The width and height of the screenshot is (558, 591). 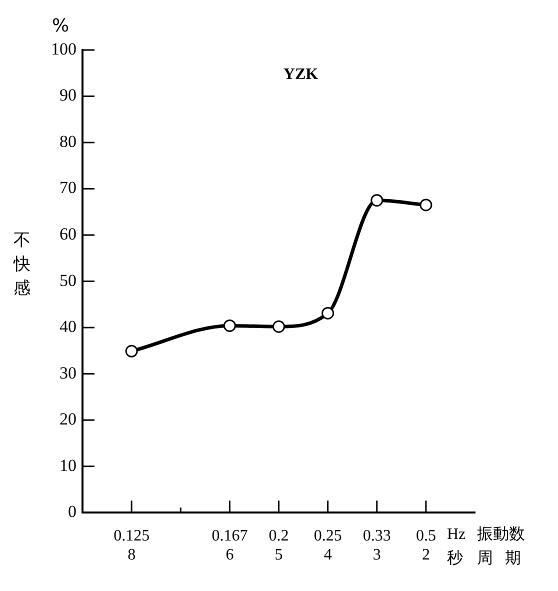 I want to click on y-tick-label: 60, so click(x=68, y=234).